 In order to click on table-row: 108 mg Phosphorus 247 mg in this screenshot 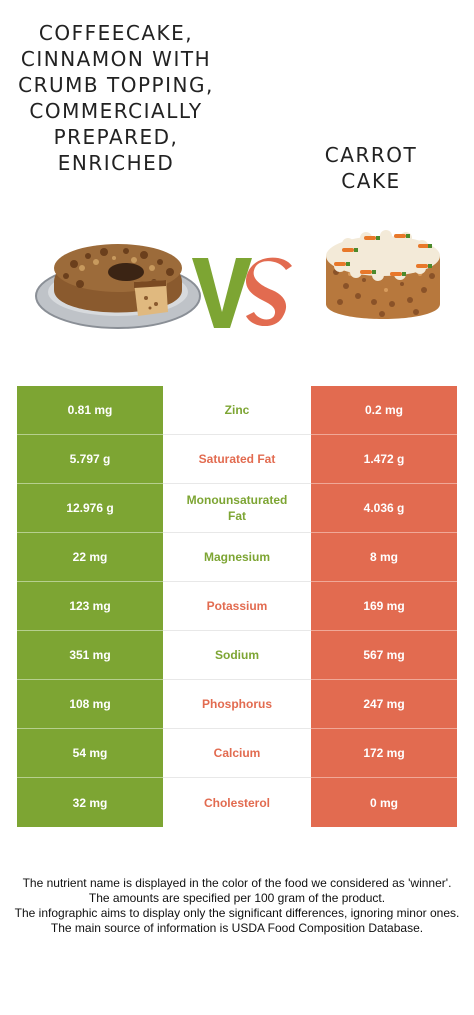, I will do `click(237, 704)`.